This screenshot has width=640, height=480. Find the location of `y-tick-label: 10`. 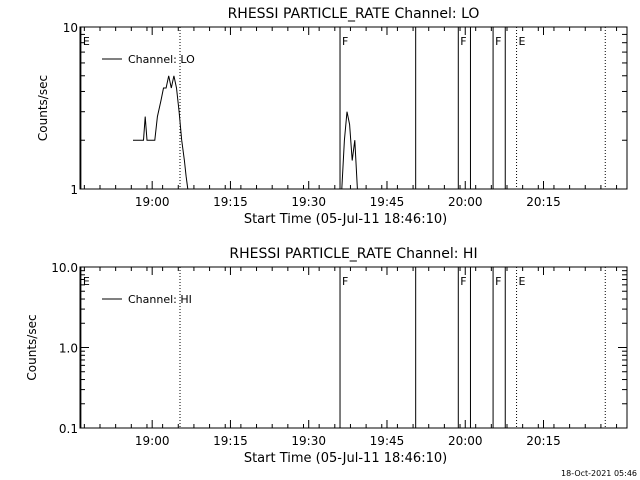

y-tick-label: 10 is located at coordinates (70, 28).